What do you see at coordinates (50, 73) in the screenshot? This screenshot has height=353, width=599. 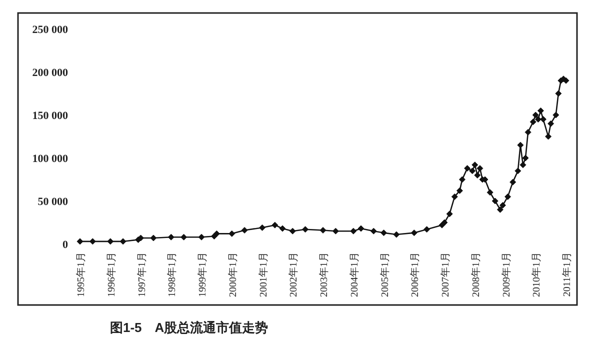 I see `y-tick-label: 200 000` at bounding box center [50, 73].